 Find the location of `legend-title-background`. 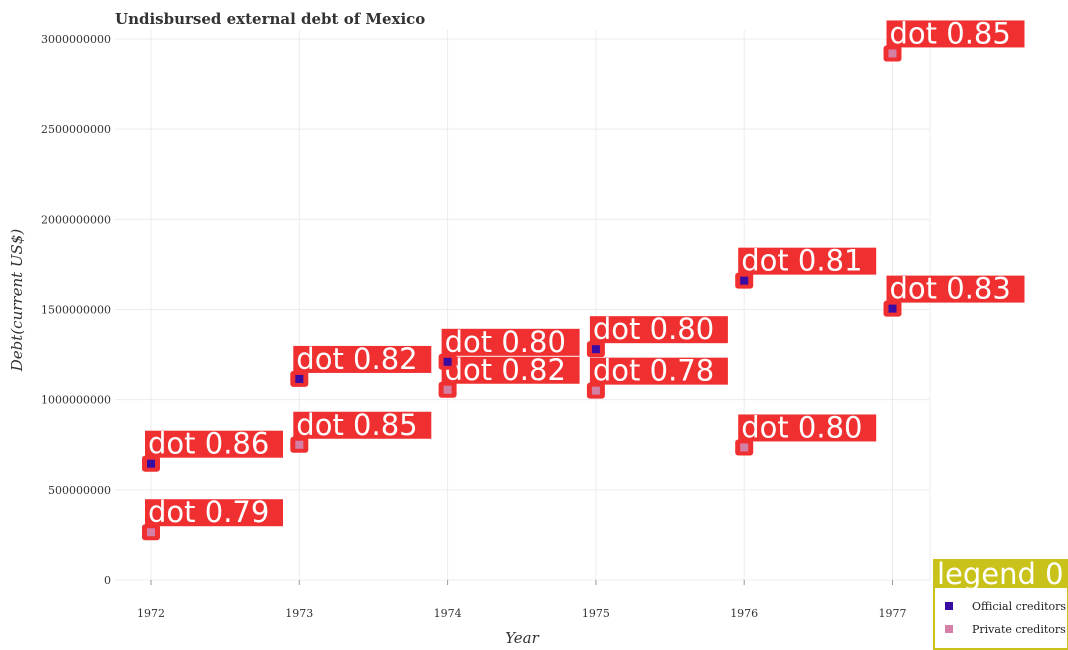

legend-title-background is located at coordinates (1001, 574).